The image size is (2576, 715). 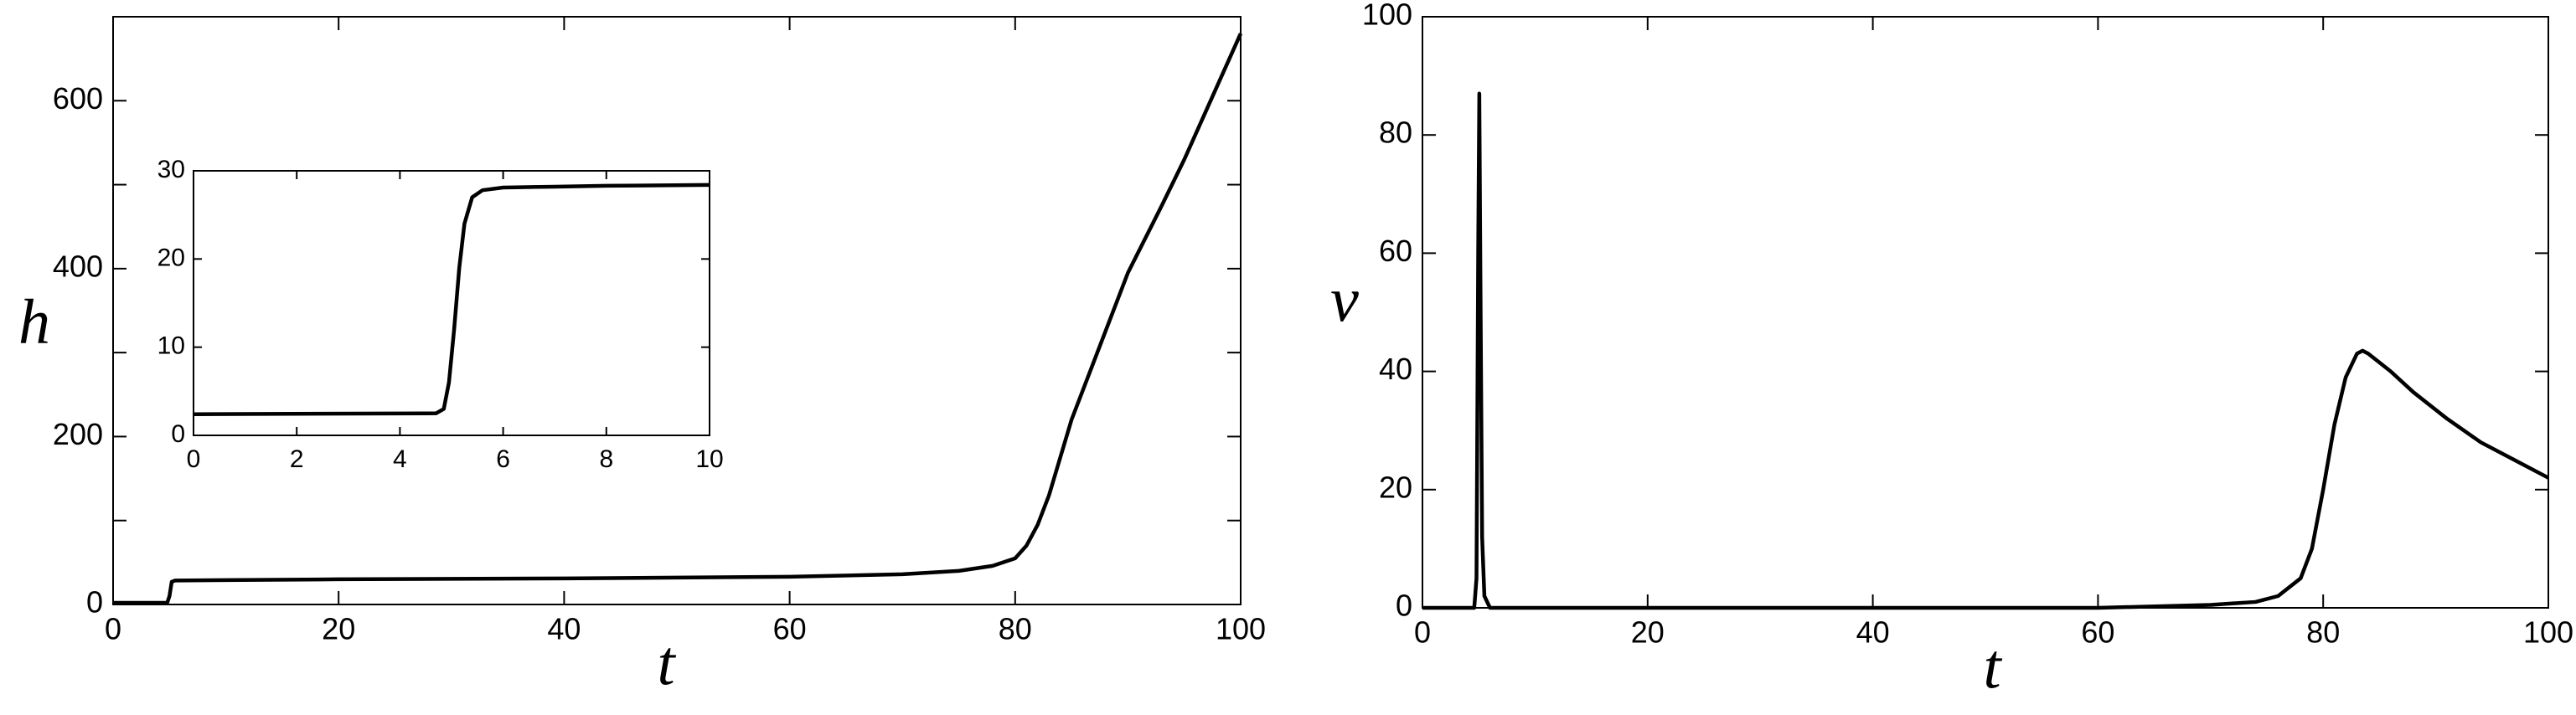 What do you see at coordinates (171, 169) in the screenshot?
I see `y-tick-label: 30` at bounding box center [171, 169].